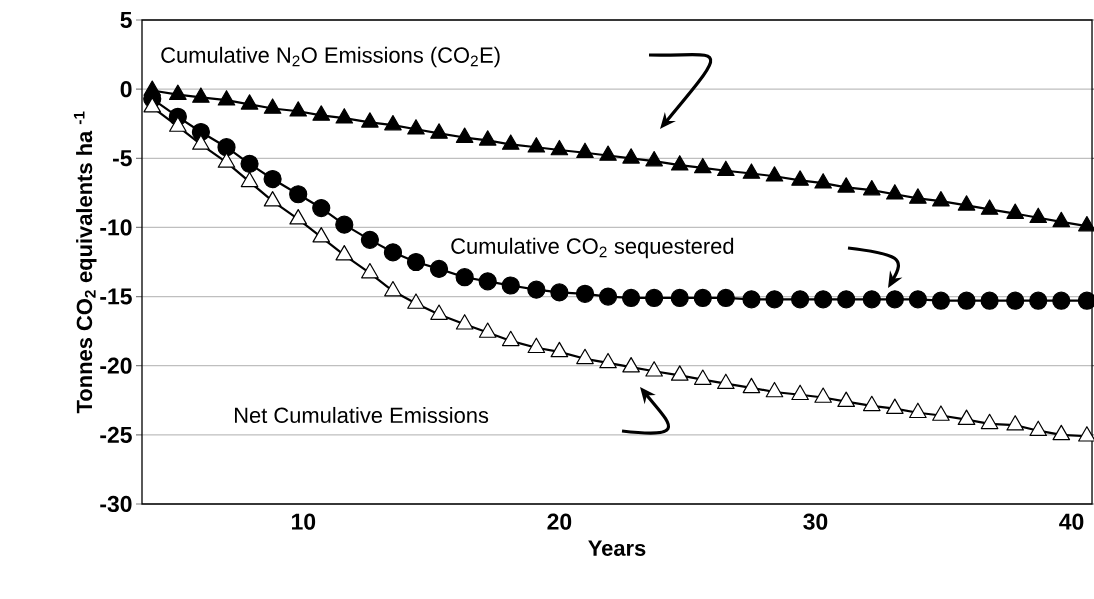  Describe the element at coordinates (122, 158) in the screenshot. I see `y-tick-label: -5` at that location.